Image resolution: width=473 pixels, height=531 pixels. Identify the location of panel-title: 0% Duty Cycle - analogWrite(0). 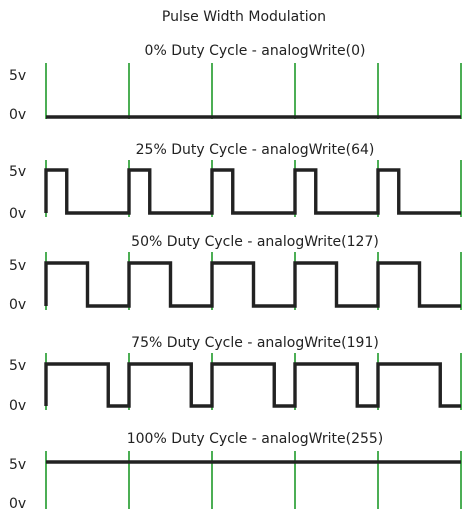
(255, 51).